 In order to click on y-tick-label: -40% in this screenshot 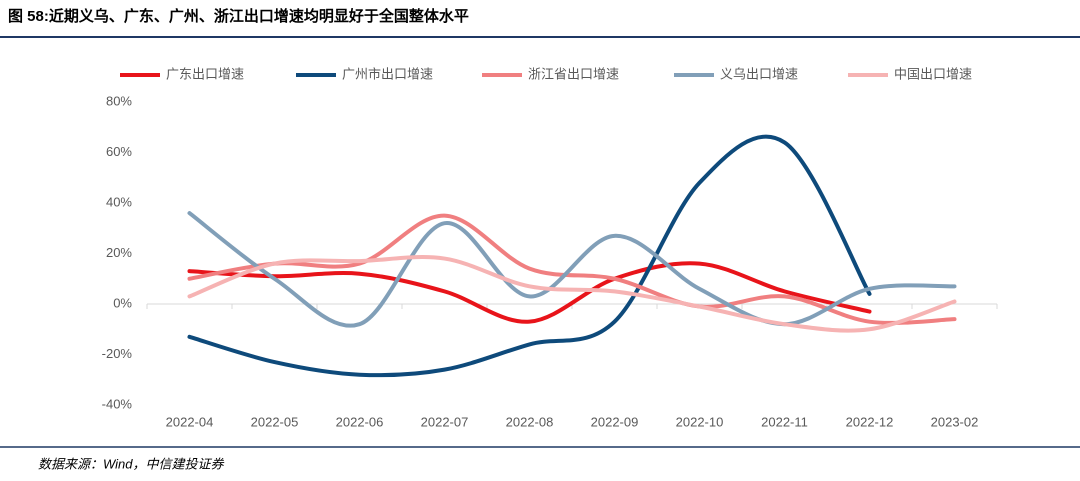, I will do `click(117, 403)`.